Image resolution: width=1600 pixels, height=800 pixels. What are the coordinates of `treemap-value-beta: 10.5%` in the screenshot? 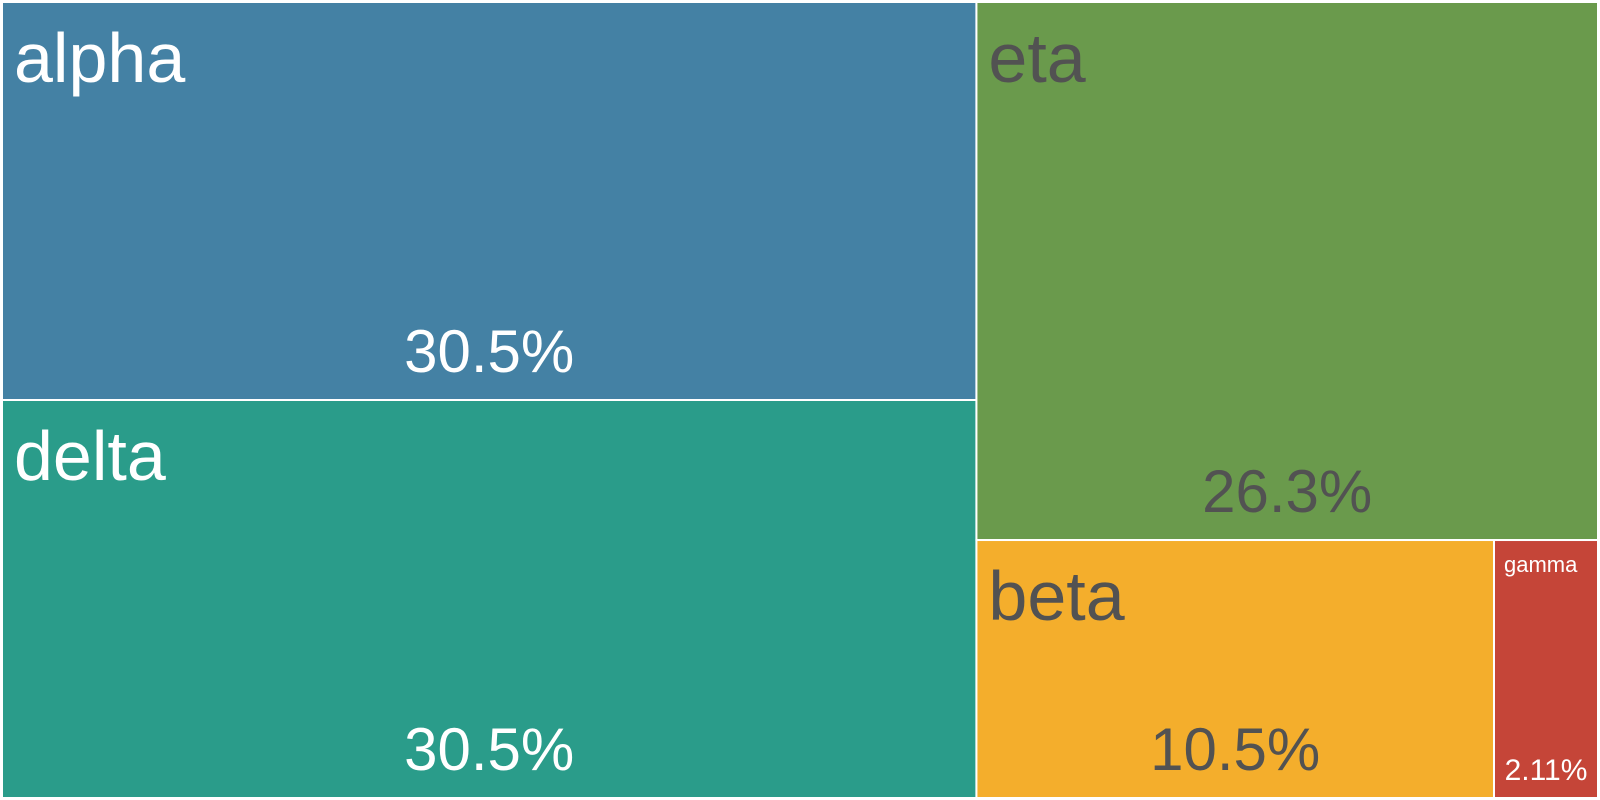 It's located at (1235, 749).